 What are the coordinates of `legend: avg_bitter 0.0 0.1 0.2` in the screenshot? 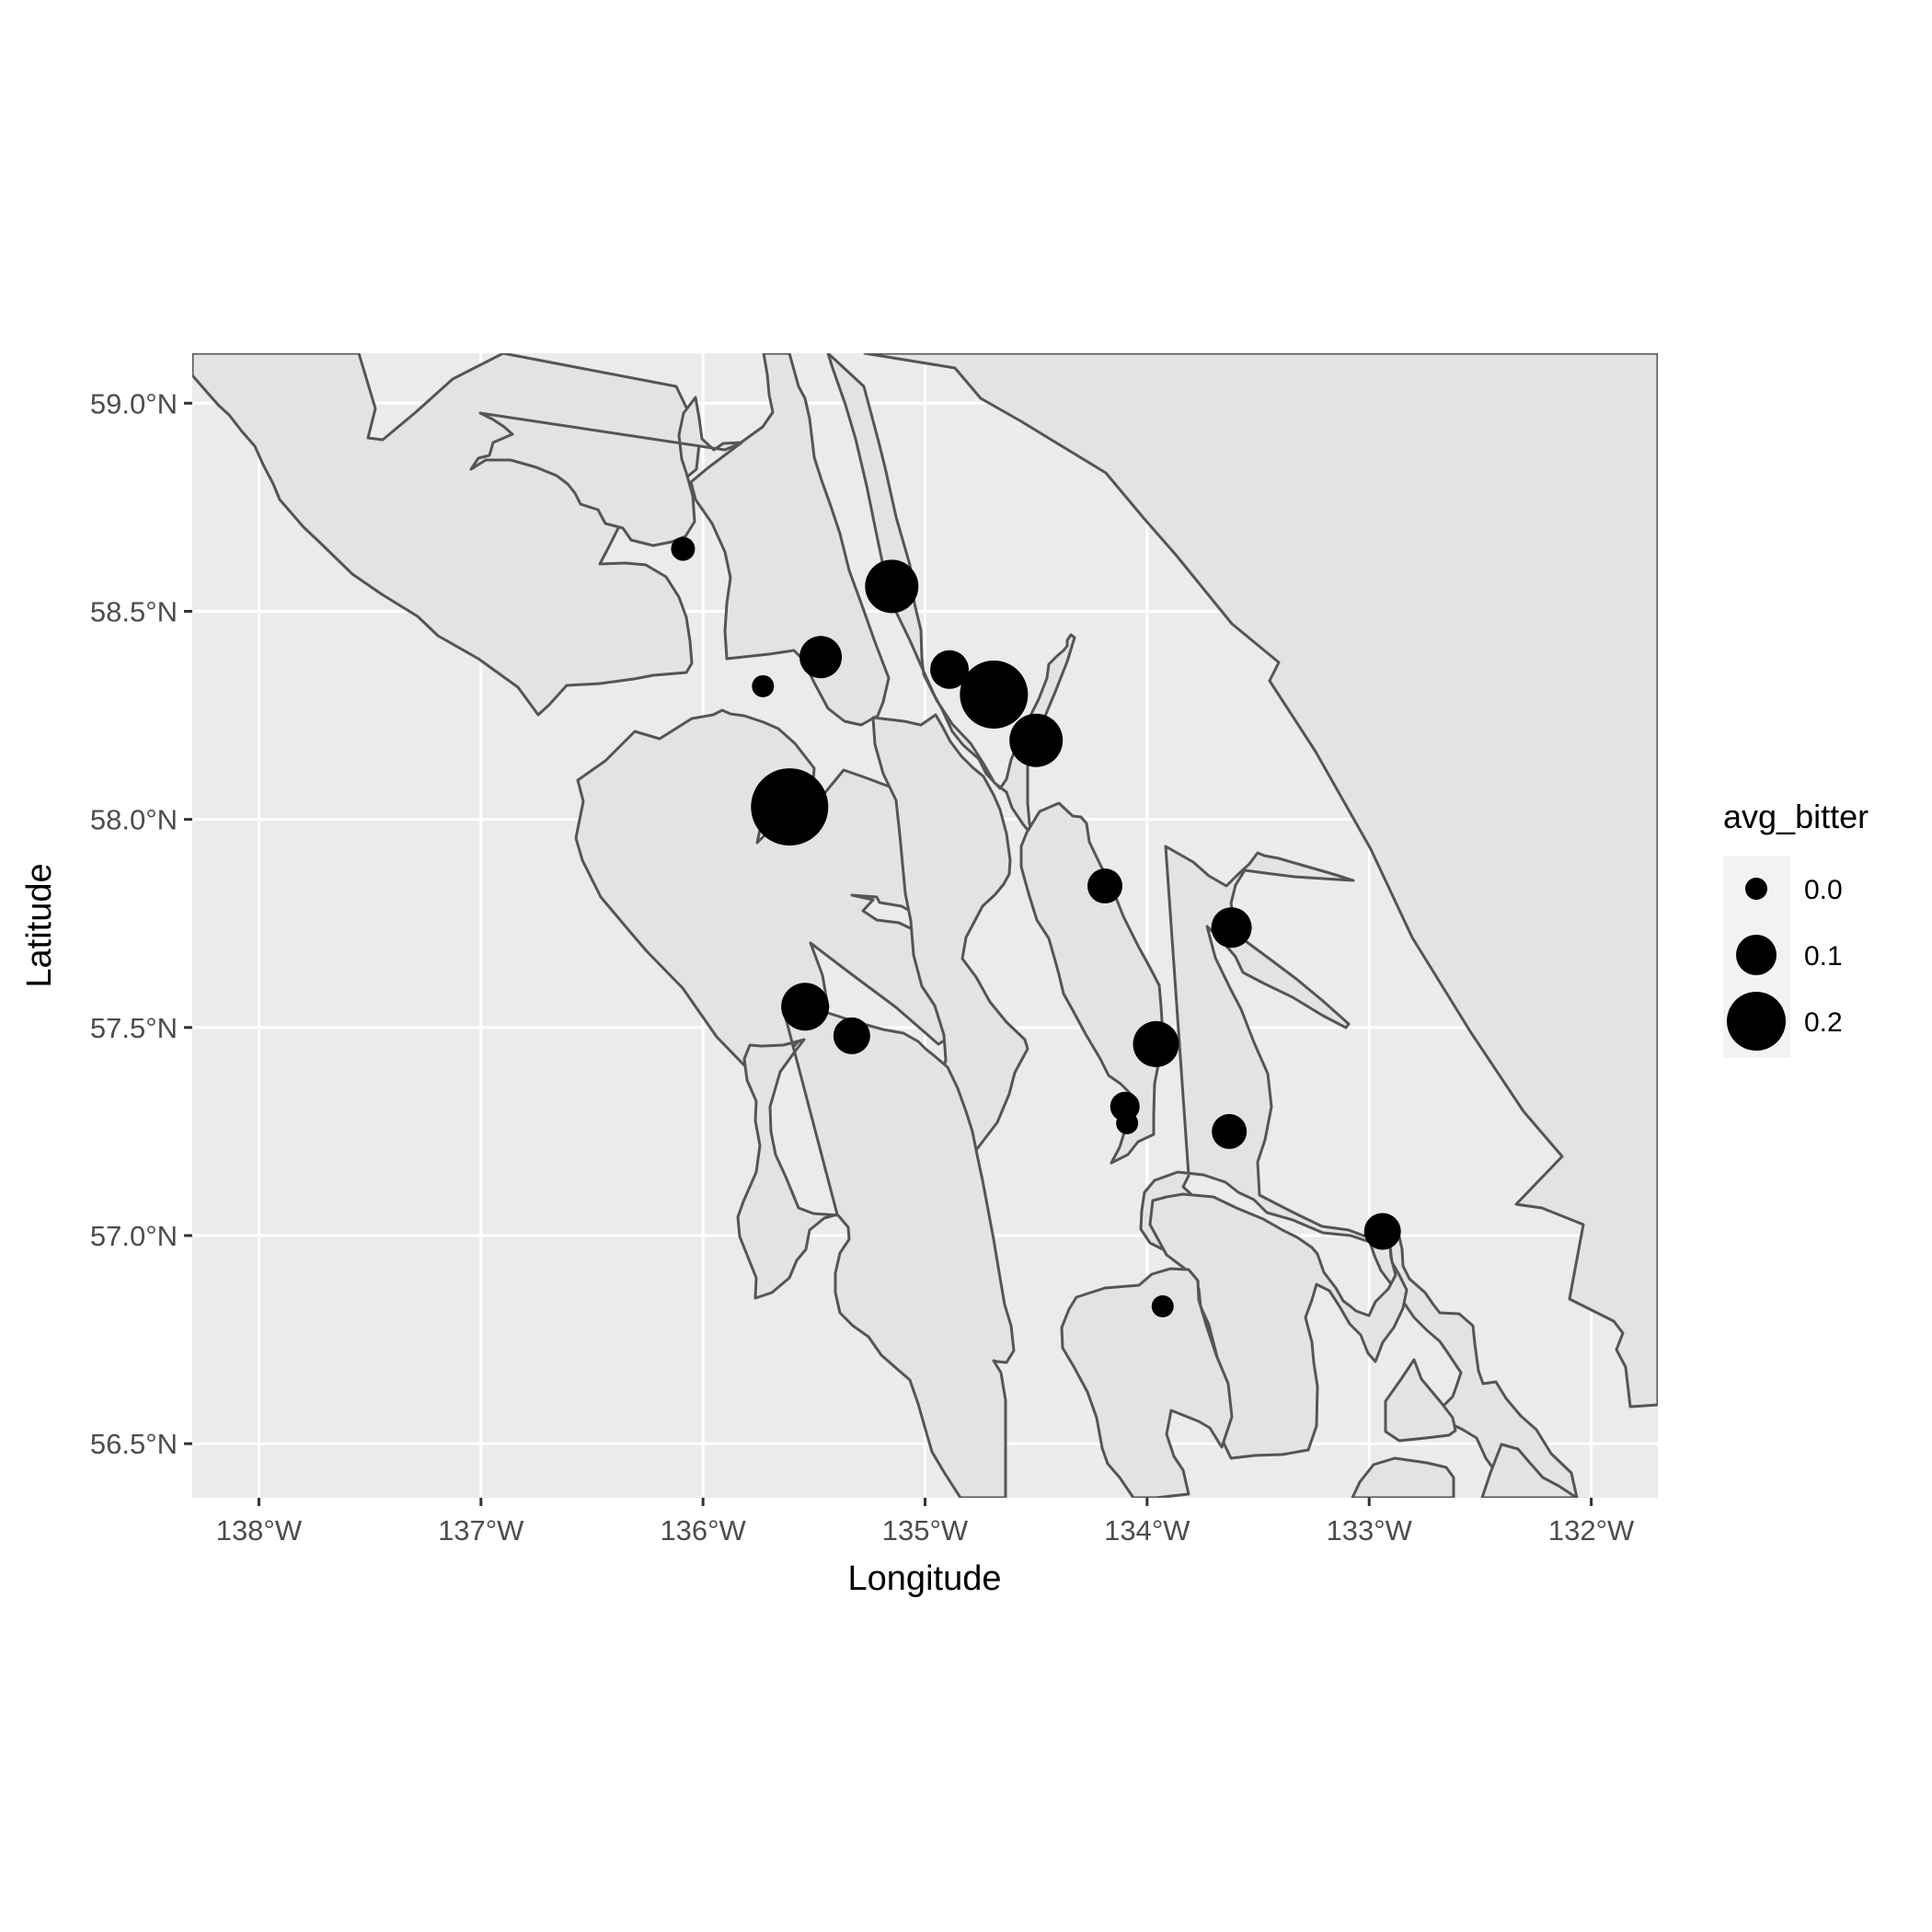 It's located at (1796, 928).